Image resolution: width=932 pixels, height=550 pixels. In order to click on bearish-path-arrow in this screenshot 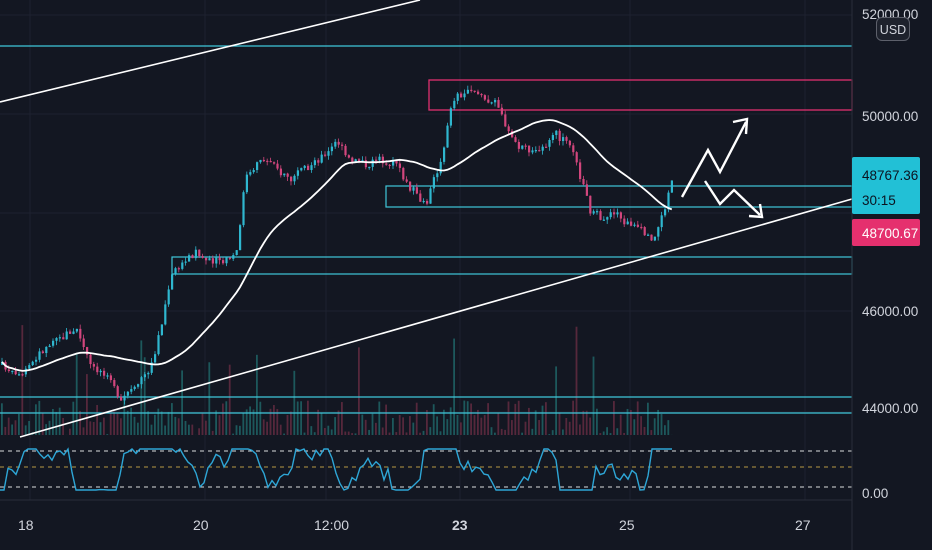, I will do `click(732, 198)`.